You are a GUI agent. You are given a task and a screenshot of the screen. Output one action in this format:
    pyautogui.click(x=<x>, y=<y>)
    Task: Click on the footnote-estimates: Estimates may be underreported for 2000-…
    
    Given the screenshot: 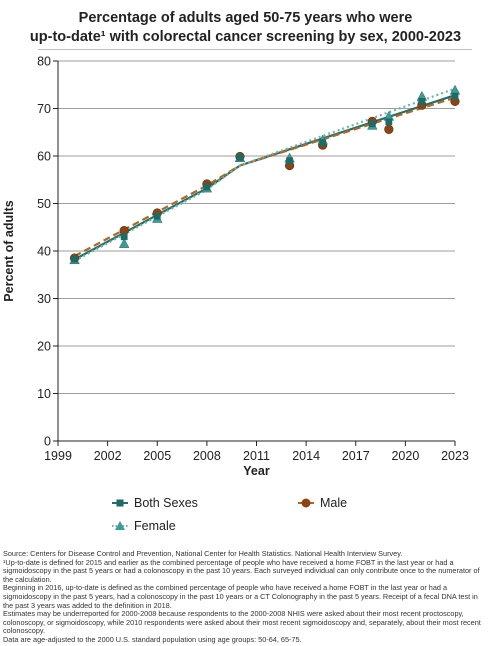 What is the action you would take?
    pyautogui.click(x=242, y=622)
    